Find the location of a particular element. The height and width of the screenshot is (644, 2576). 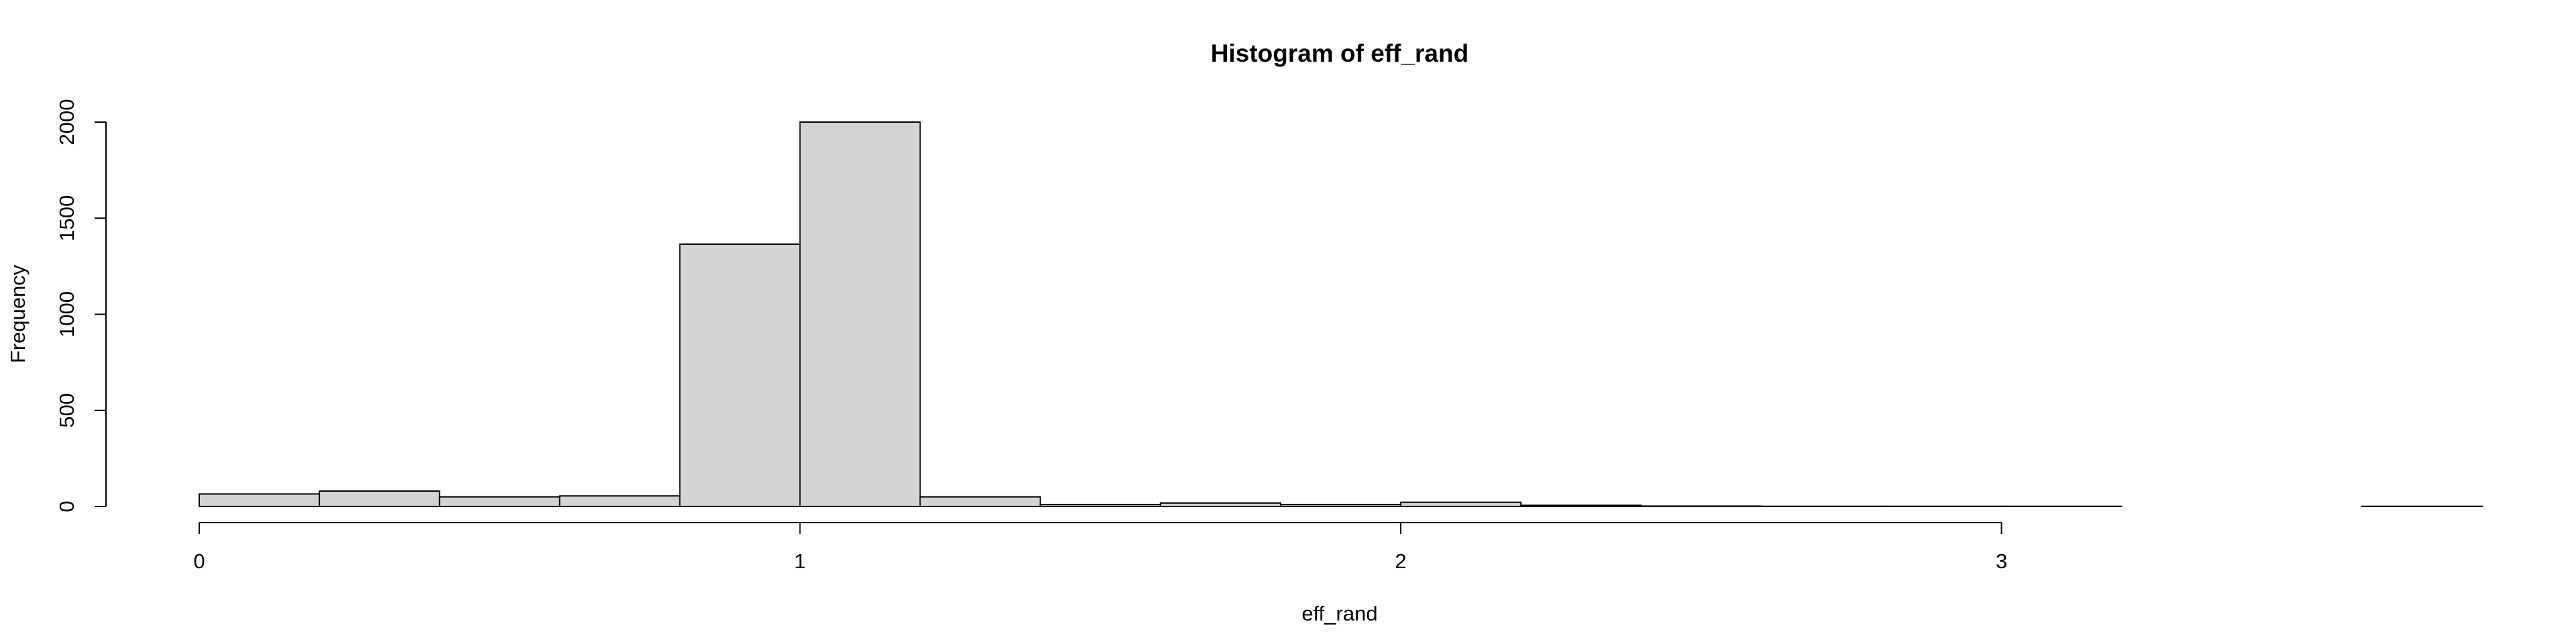

x-tick-label: 0 is located at coordinates (199, 561).